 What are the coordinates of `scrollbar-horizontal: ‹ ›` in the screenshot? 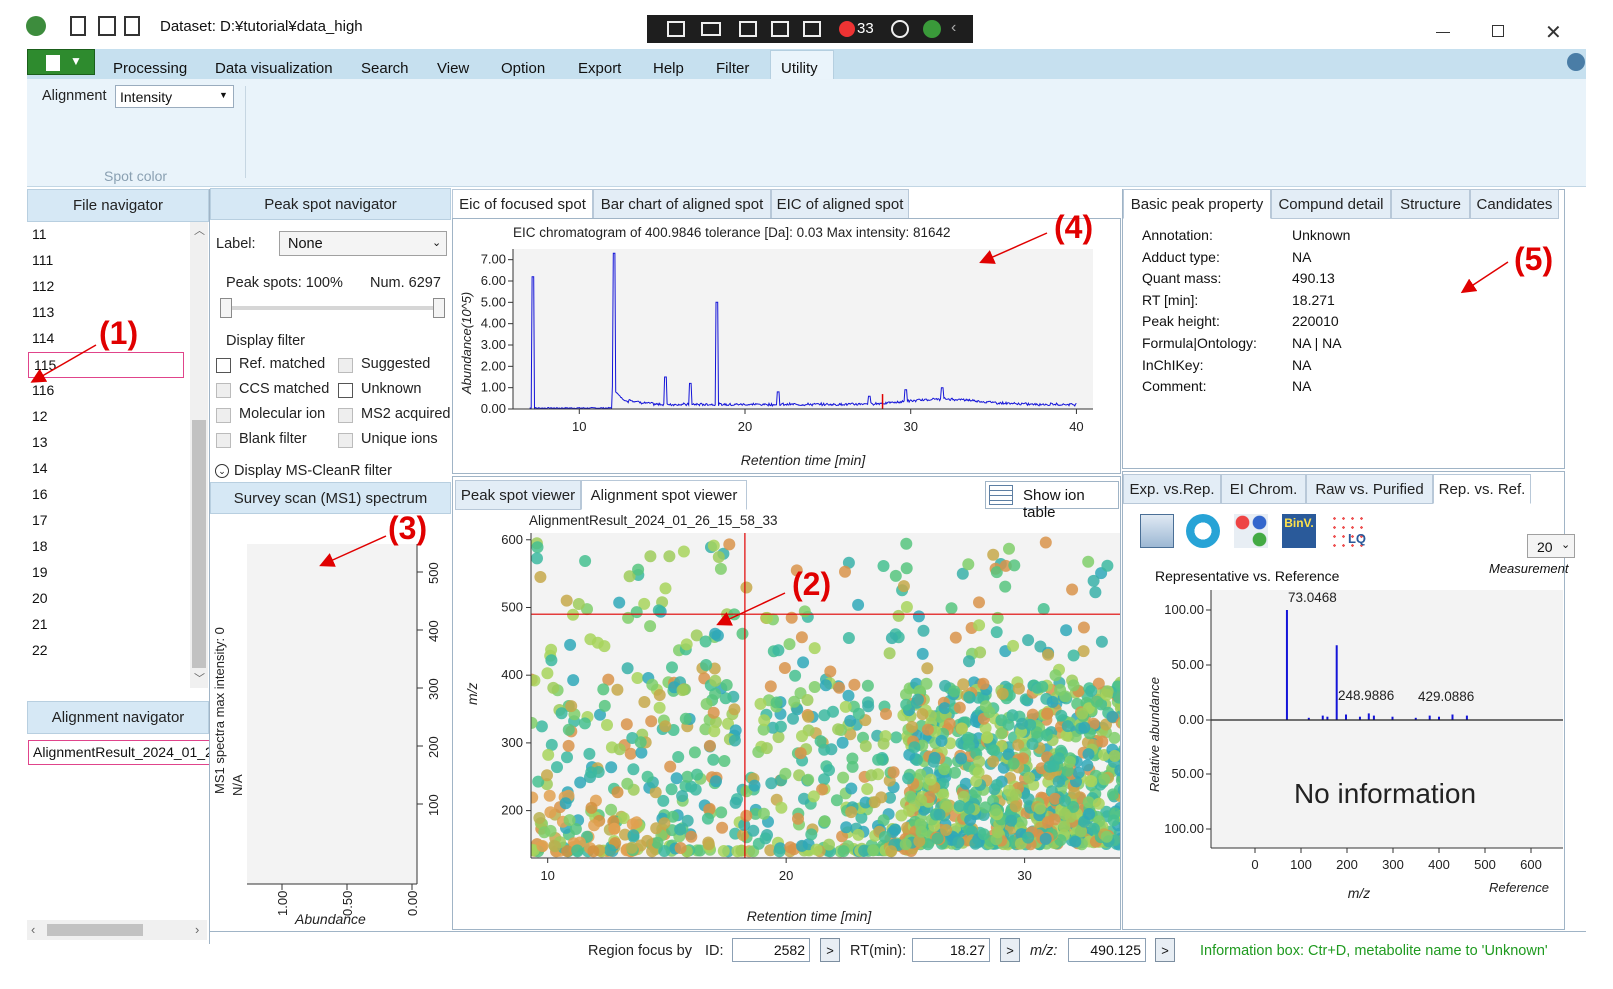 It's located at (117, 930).